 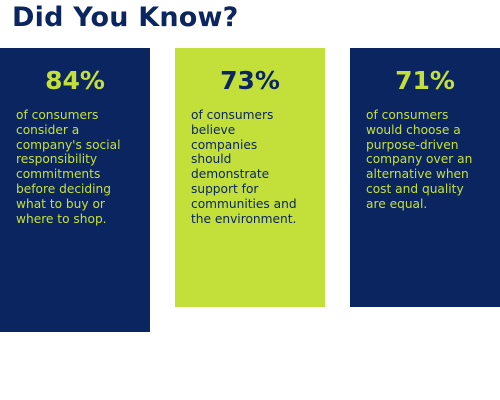 I want to click on stat-description: commitments, so click(x=58, y=174).